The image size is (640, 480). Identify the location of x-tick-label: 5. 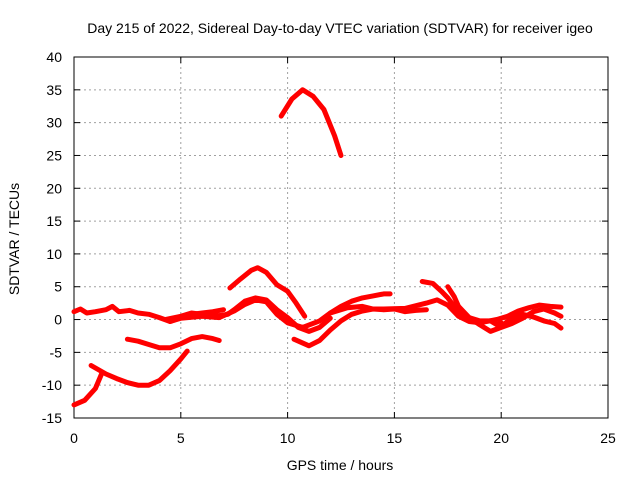
(181, 438).